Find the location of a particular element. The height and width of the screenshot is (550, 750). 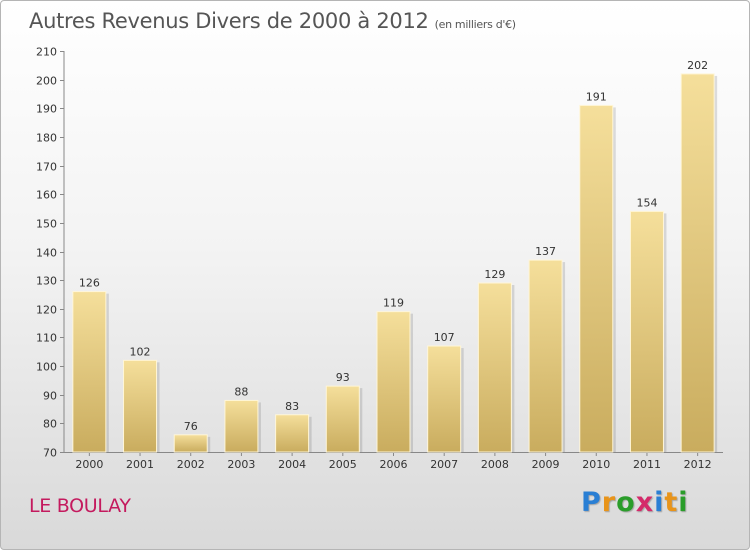

bar-value-label: 107 is located at coordinates (444, 337).